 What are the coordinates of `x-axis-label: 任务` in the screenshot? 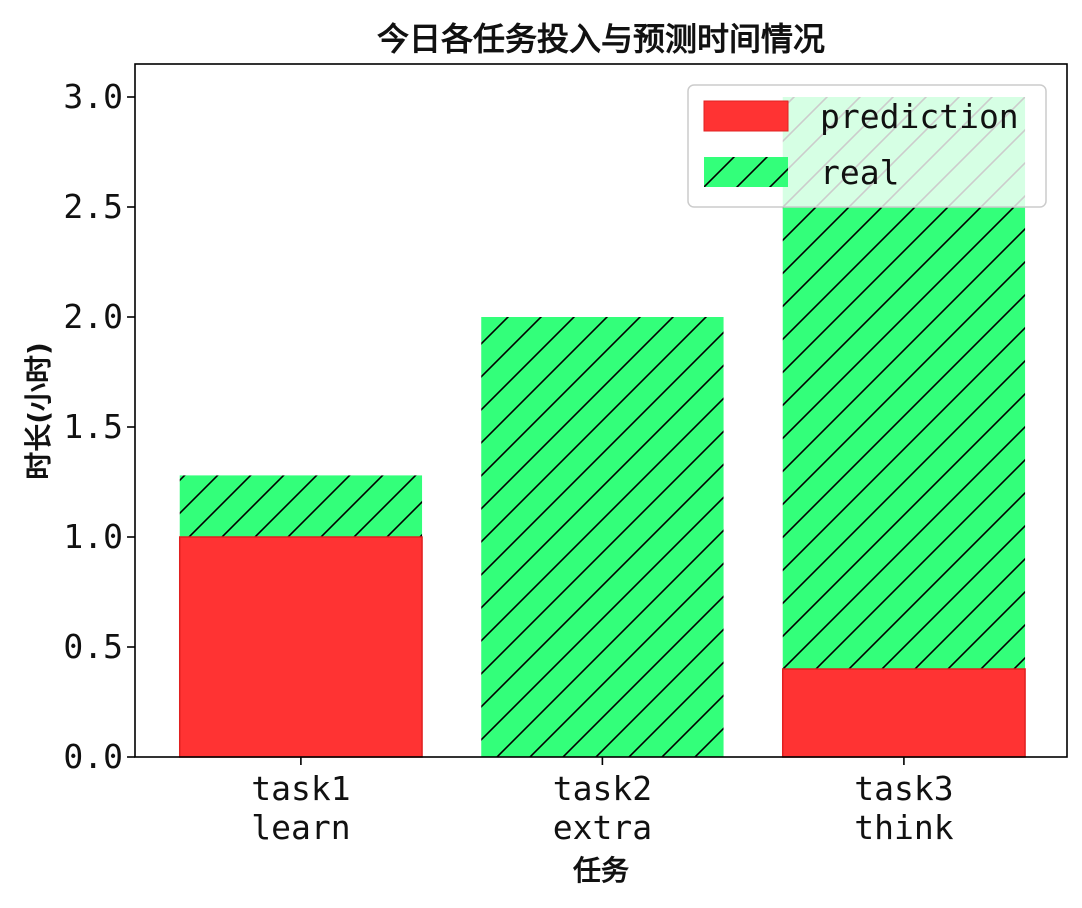 It's located at (600, 870).